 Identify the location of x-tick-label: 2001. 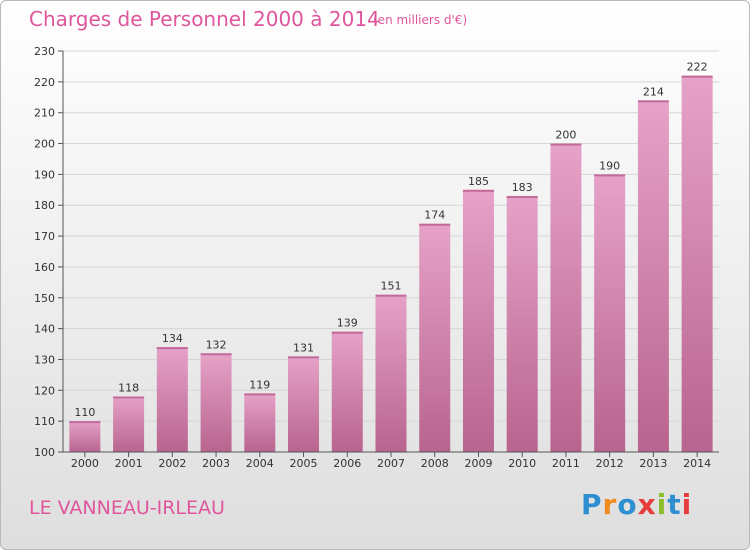
(129, 463).